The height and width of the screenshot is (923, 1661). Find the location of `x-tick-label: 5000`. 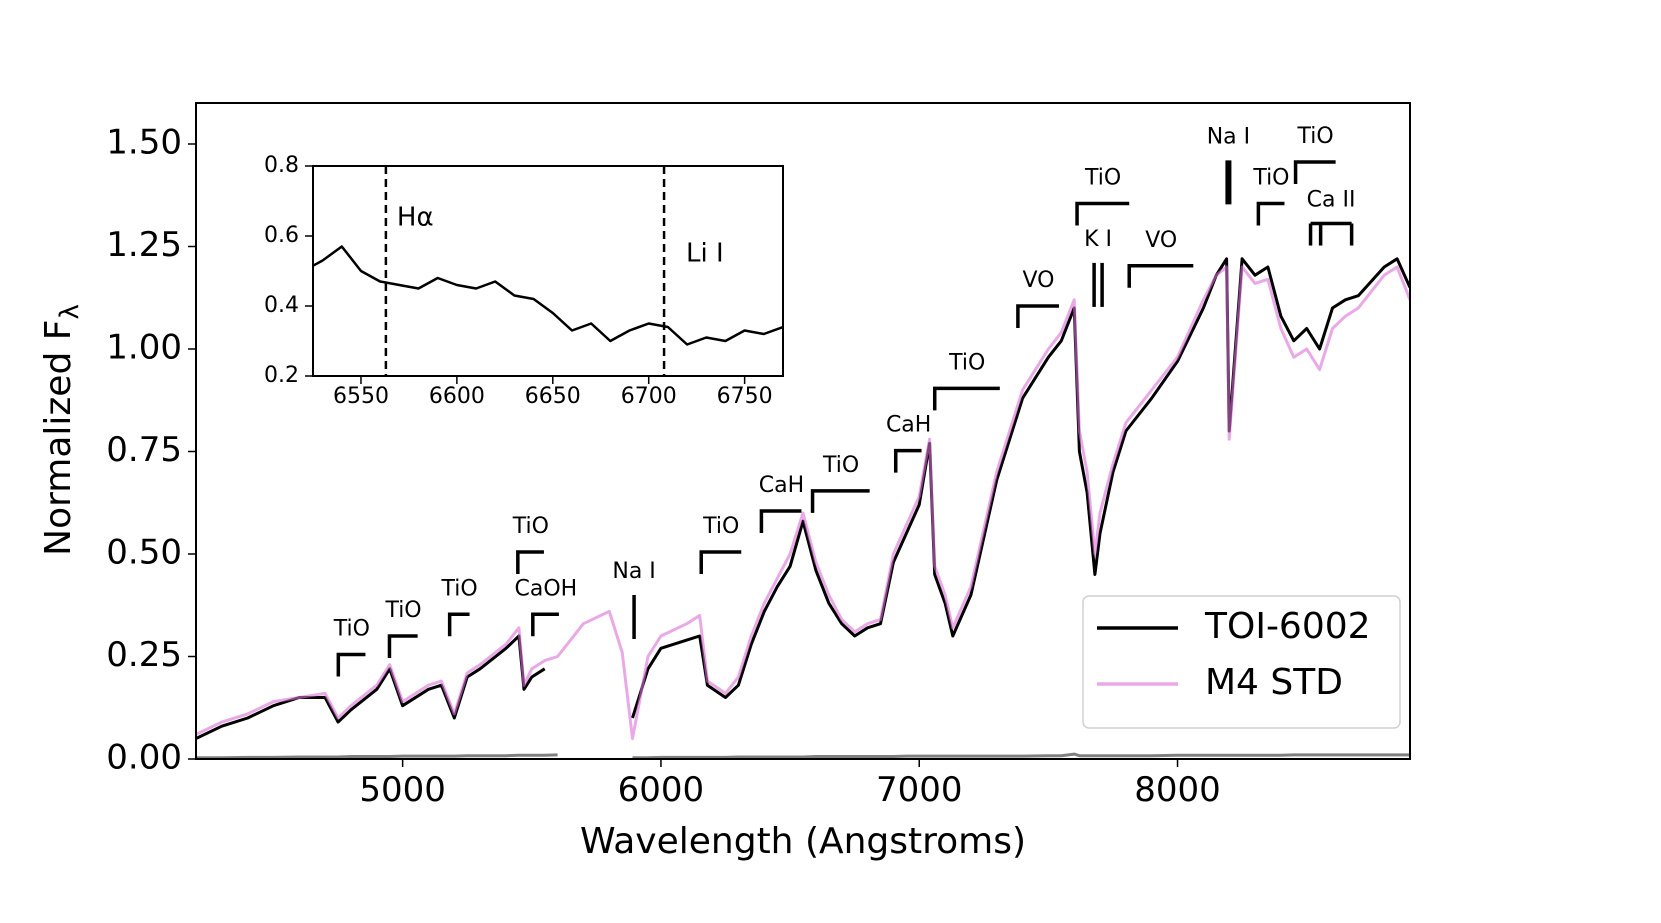

x-tick-label: 5000 is located at coordinates (402, 790).